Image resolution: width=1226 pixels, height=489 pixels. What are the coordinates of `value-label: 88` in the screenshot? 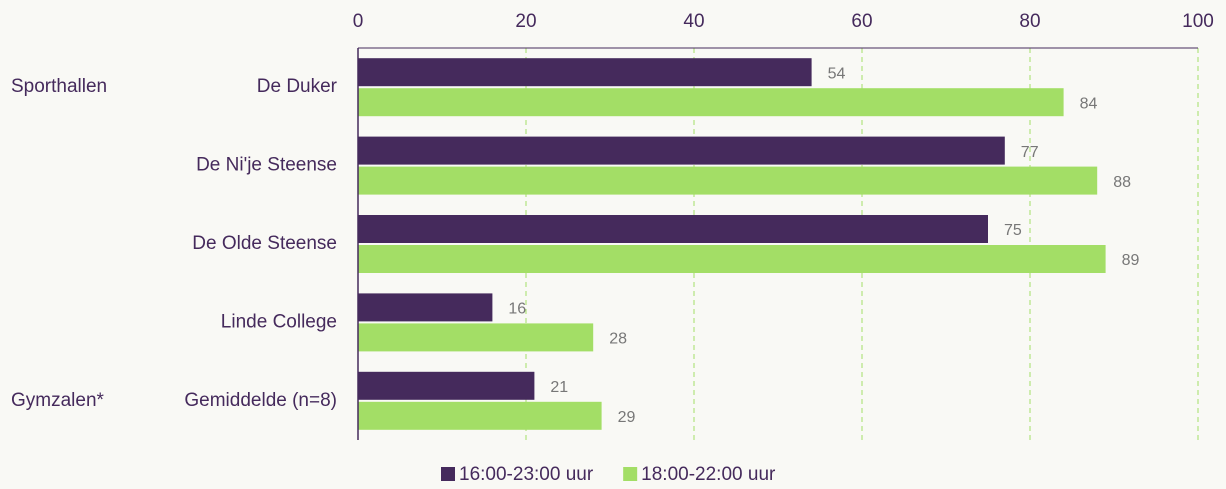 It's located at (1122, 182).